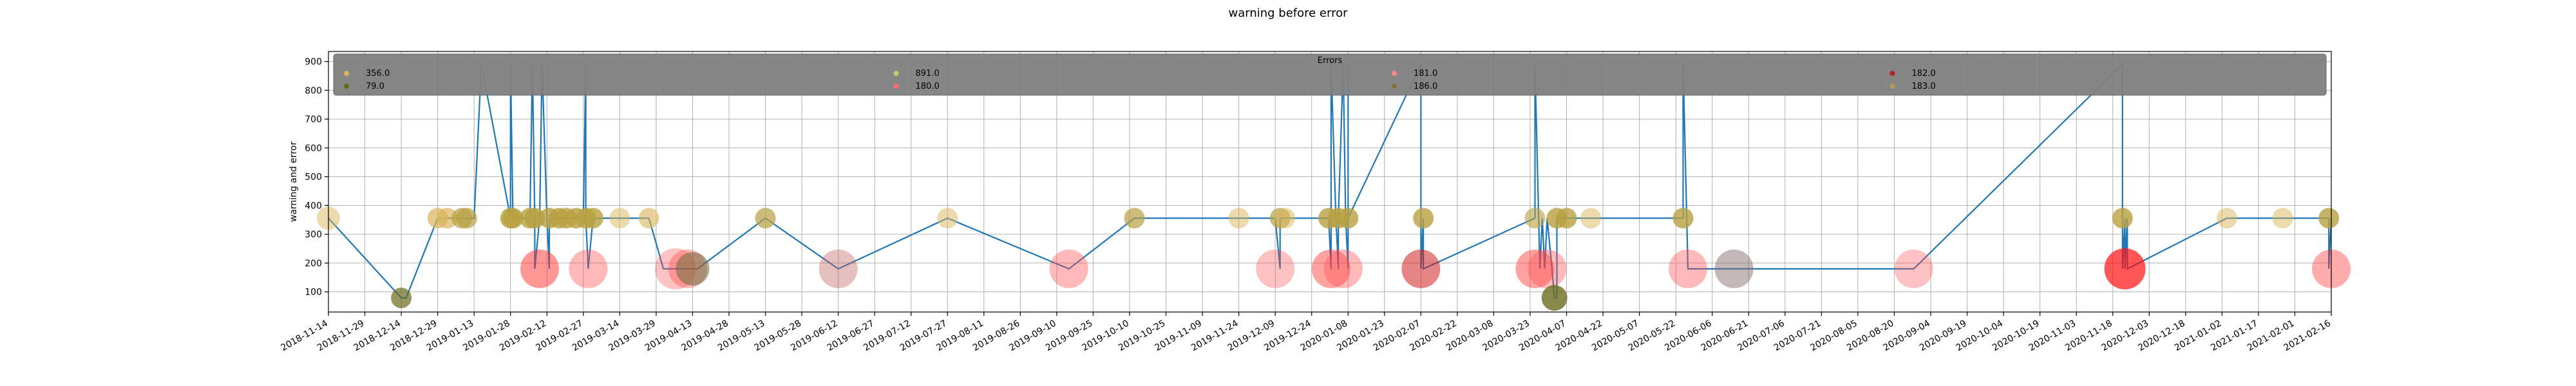 The height and width of the screenshot is (386, 2576). What do you see at coordinates (313, 264) in the screenshot?
I see `y-tick-label: 200` at bounding box center [313, 264].